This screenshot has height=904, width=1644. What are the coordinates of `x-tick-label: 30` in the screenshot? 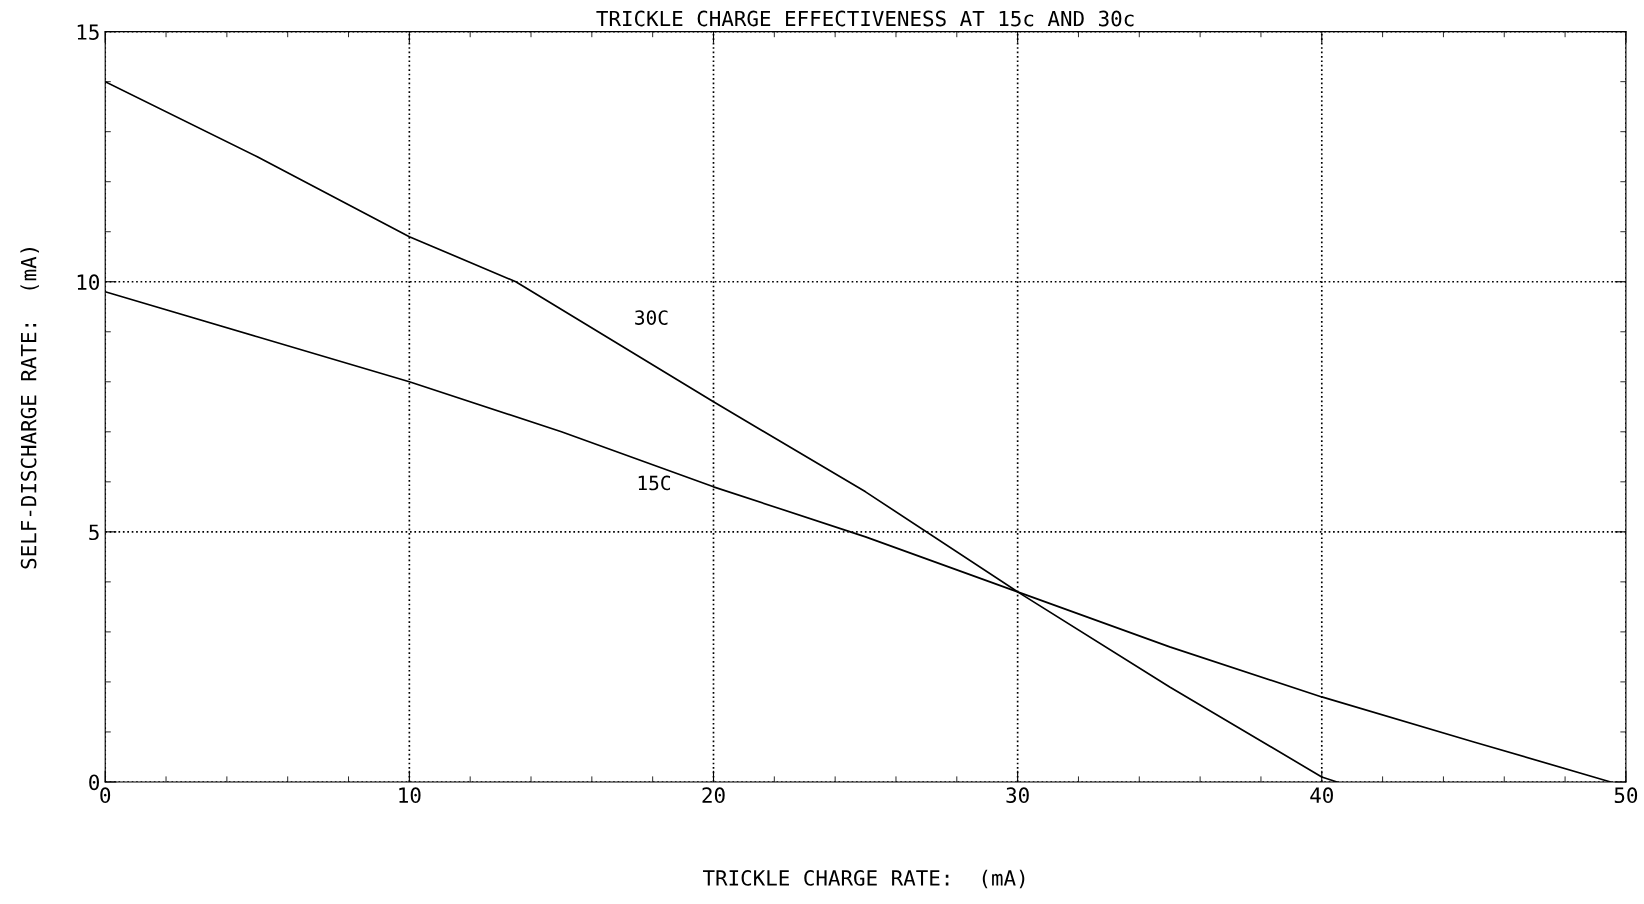 It's located at (1017, 795).